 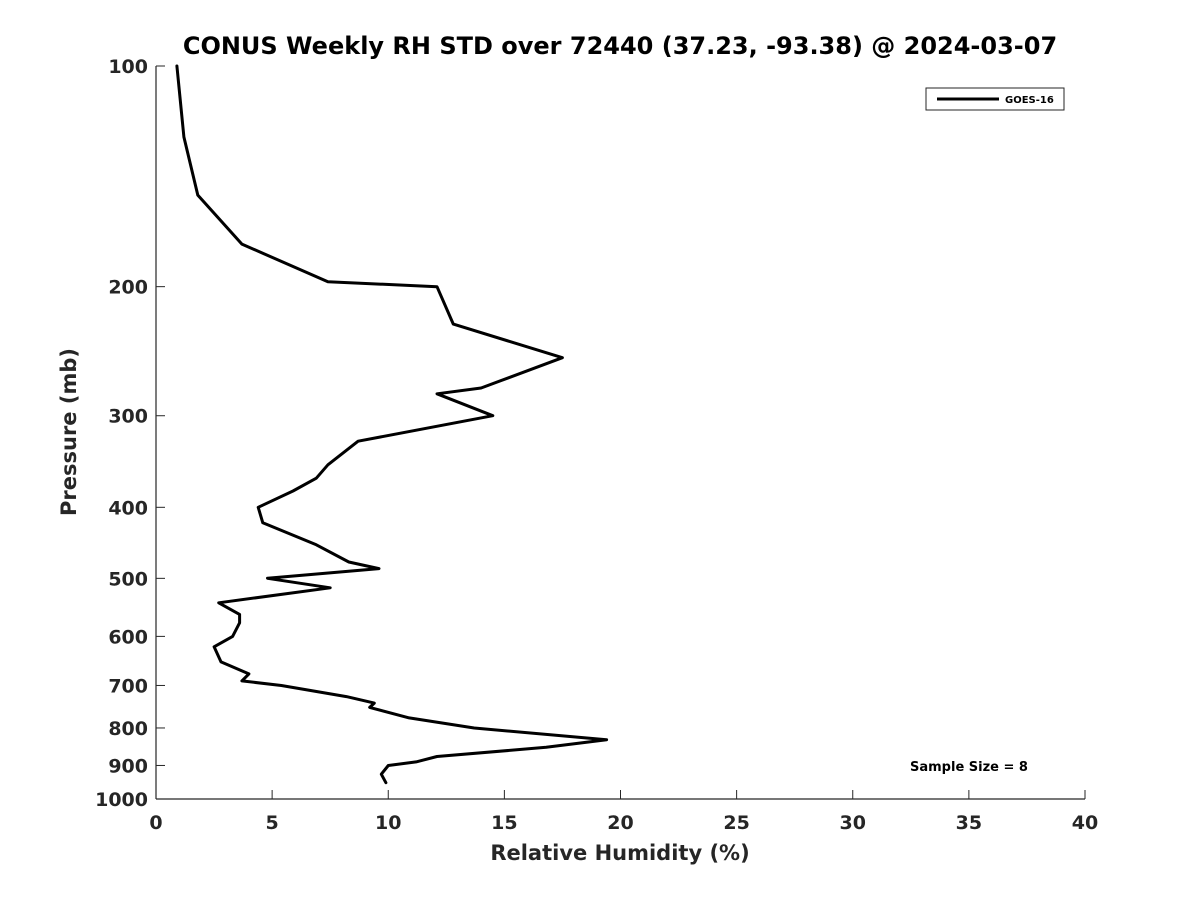 I want to click on y-tick-label: 100, so click(x=128, y=67).